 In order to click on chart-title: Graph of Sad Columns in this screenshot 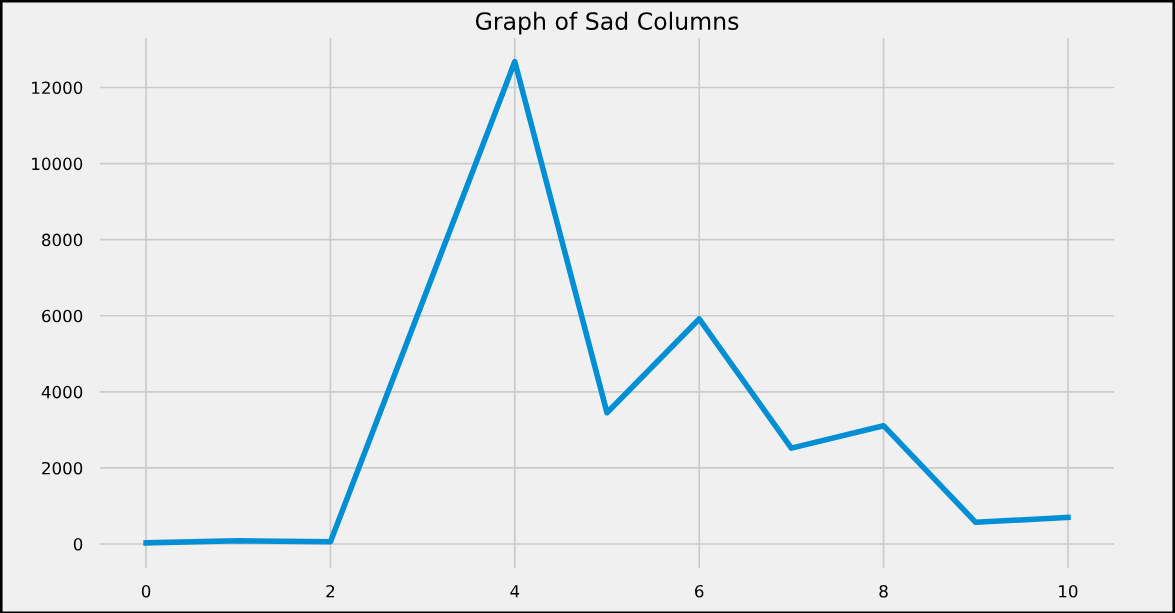, I will do `click(607, 23)`.